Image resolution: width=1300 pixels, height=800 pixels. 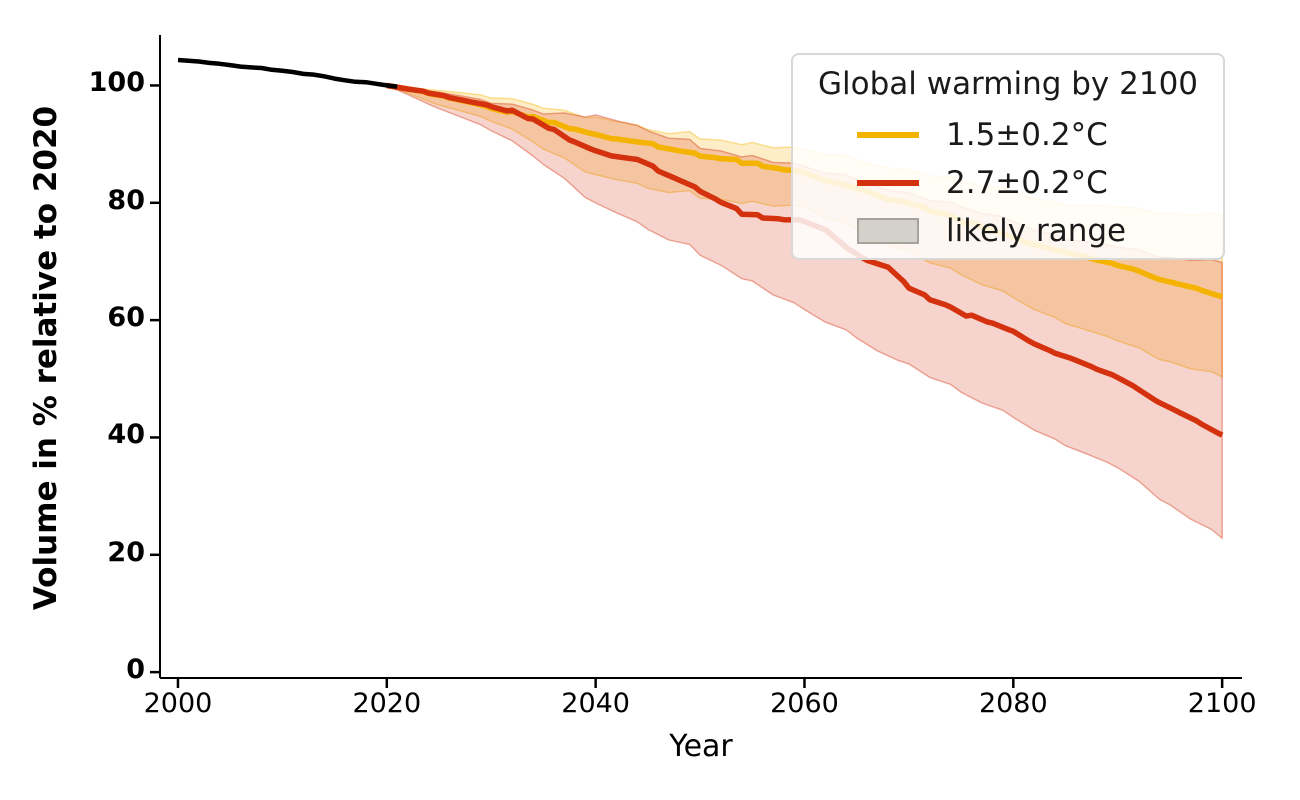 I want to click on legend-label-likely-range: likely range, so click(x=1036, y=231).